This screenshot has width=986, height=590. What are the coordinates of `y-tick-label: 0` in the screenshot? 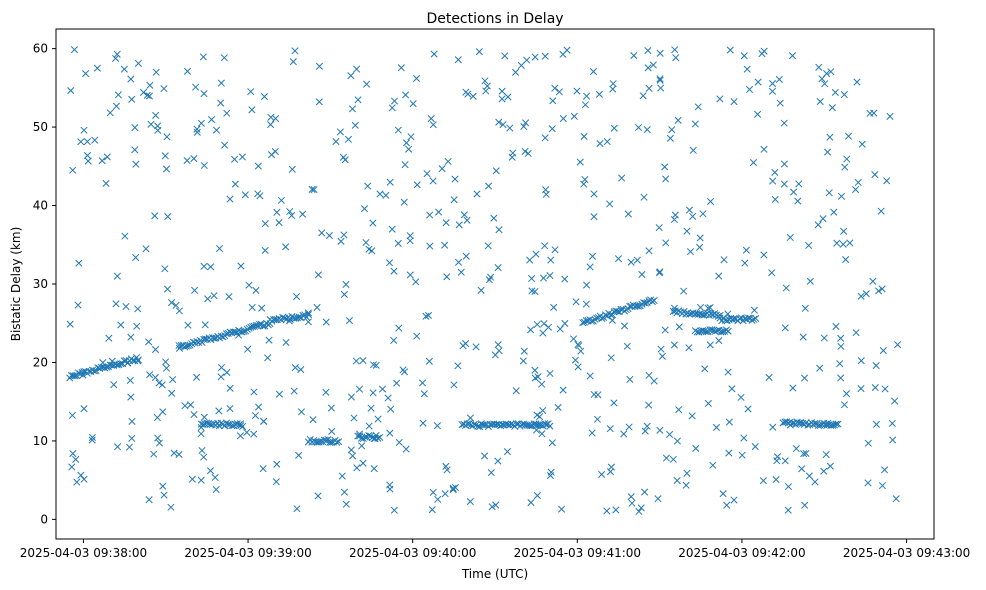 It's located at (44, 519).